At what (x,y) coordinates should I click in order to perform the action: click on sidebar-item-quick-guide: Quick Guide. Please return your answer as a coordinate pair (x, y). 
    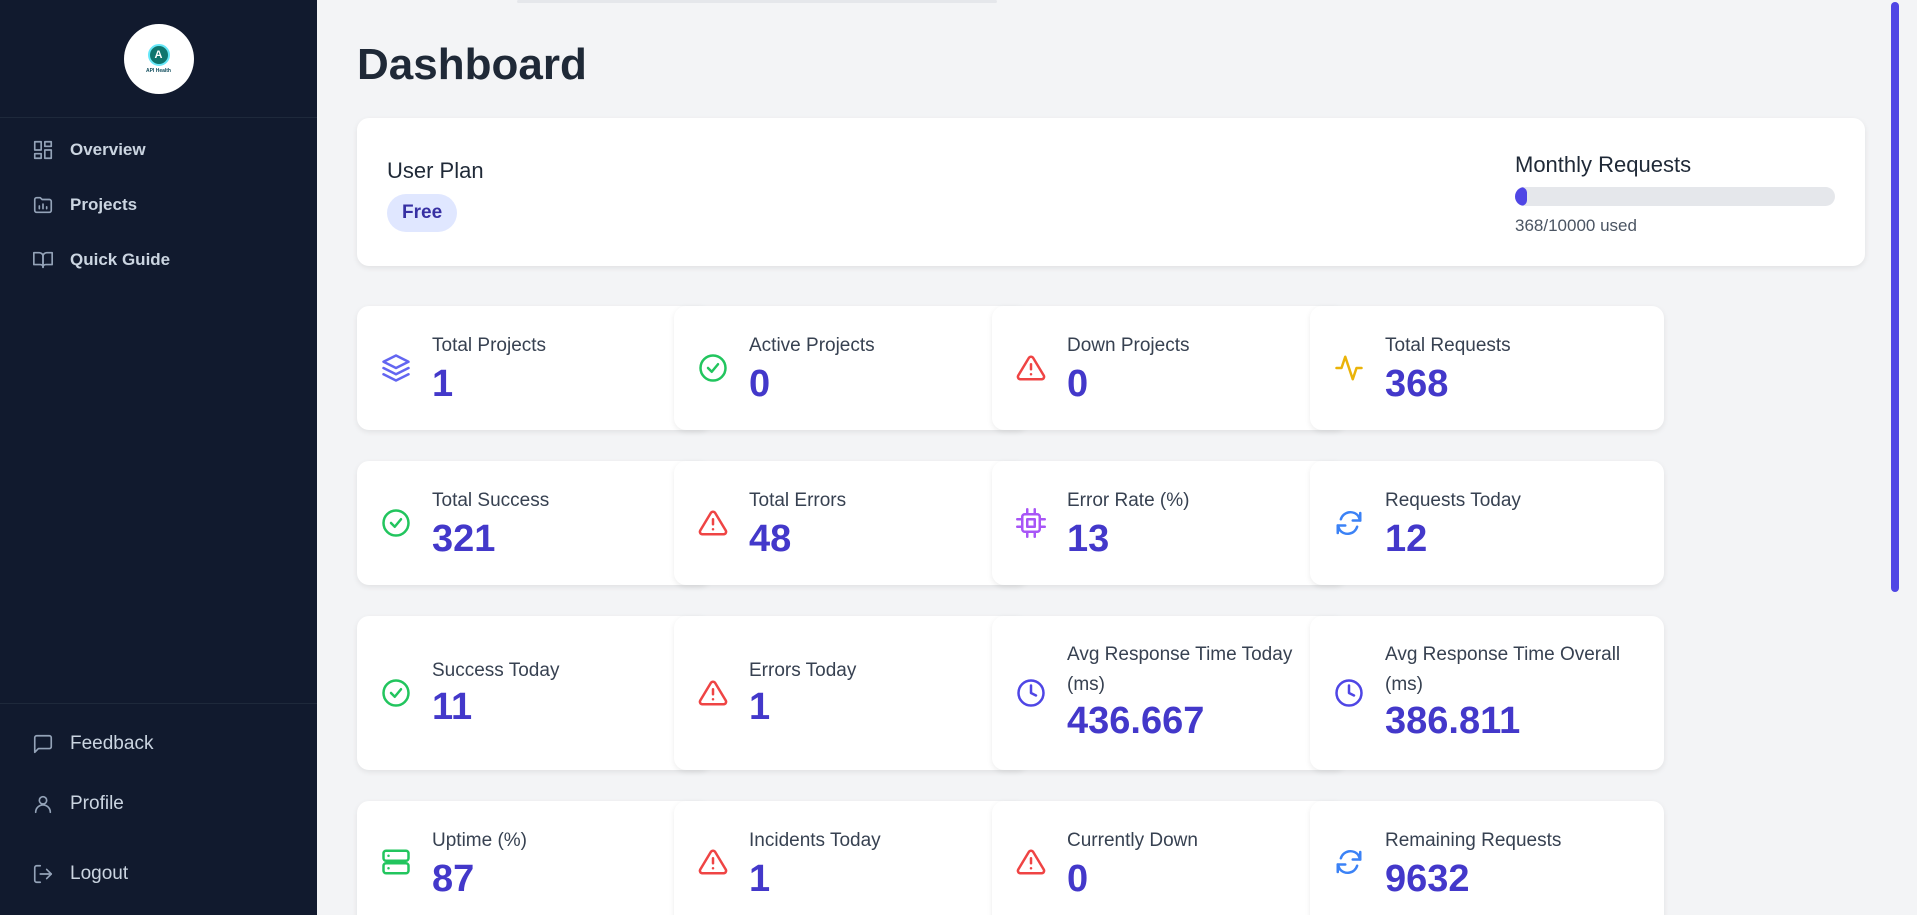
    Looking at the image, I should click on (158, 259).